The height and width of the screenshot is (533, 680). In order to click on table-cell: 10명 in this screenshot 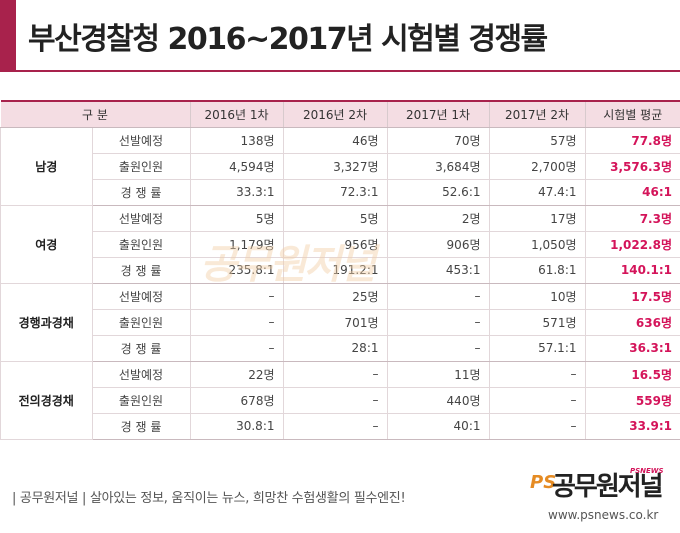, I will do `click(536, 296)`.